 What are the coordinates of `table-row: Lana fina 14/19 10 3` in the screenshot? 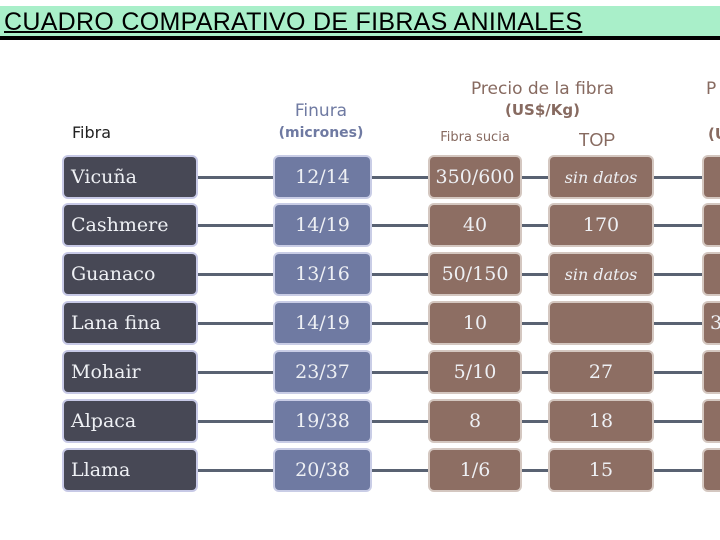 It's located at (360, 323).